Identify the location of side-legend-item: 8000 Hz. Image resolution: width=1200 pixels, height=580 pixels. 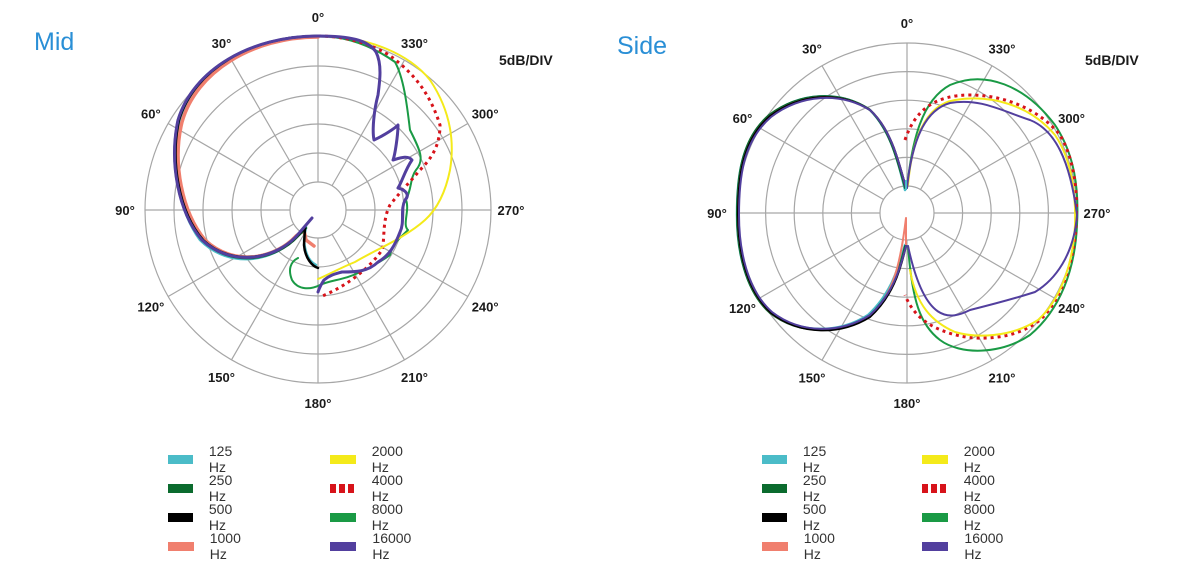
(962, 517).